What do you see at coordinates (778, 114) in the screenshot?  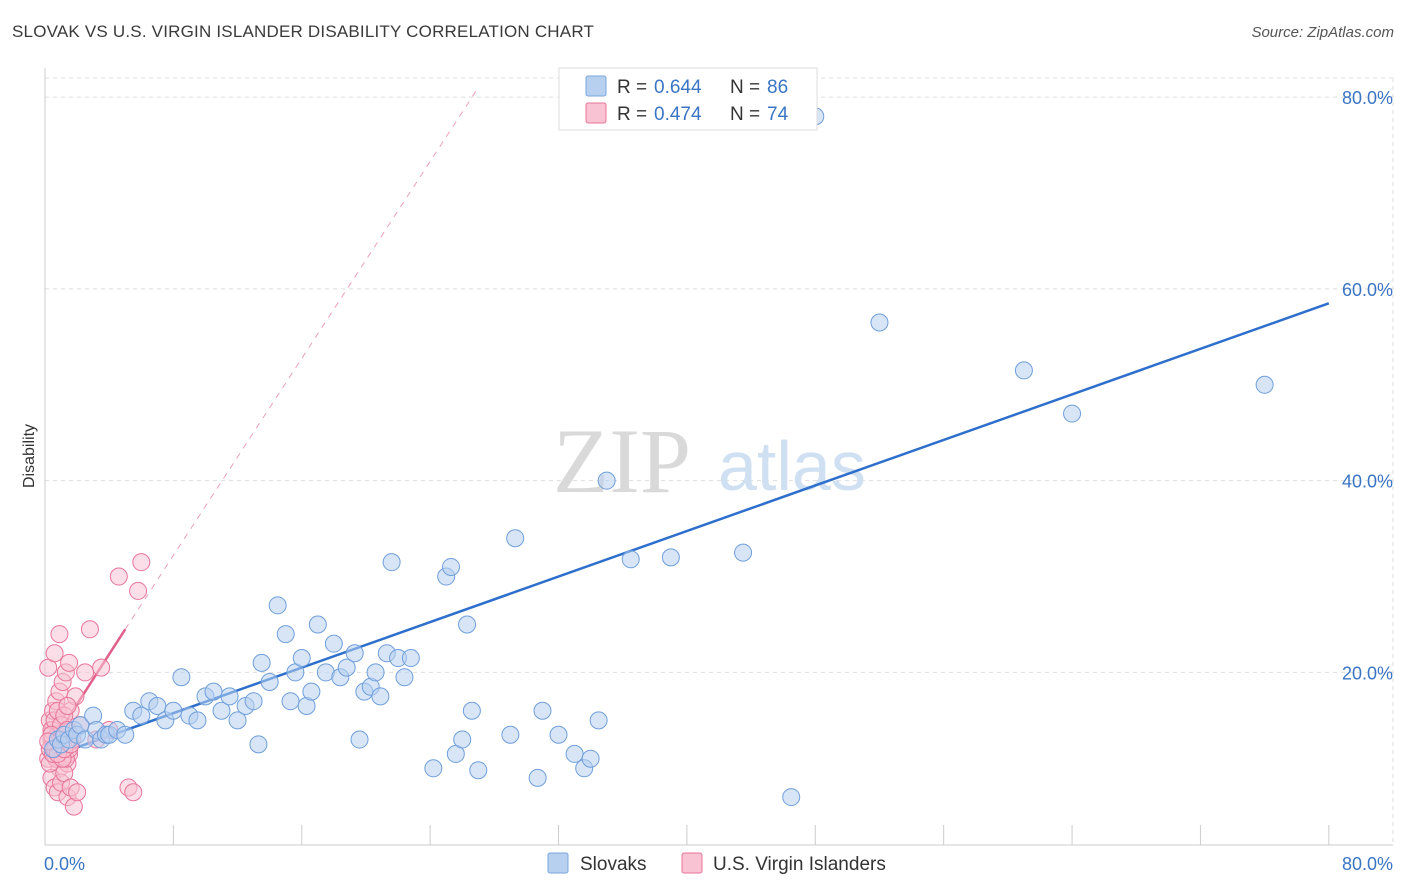 I see `legend-n-value-virgin-islanders: 74` at bounding box center [778, 114].